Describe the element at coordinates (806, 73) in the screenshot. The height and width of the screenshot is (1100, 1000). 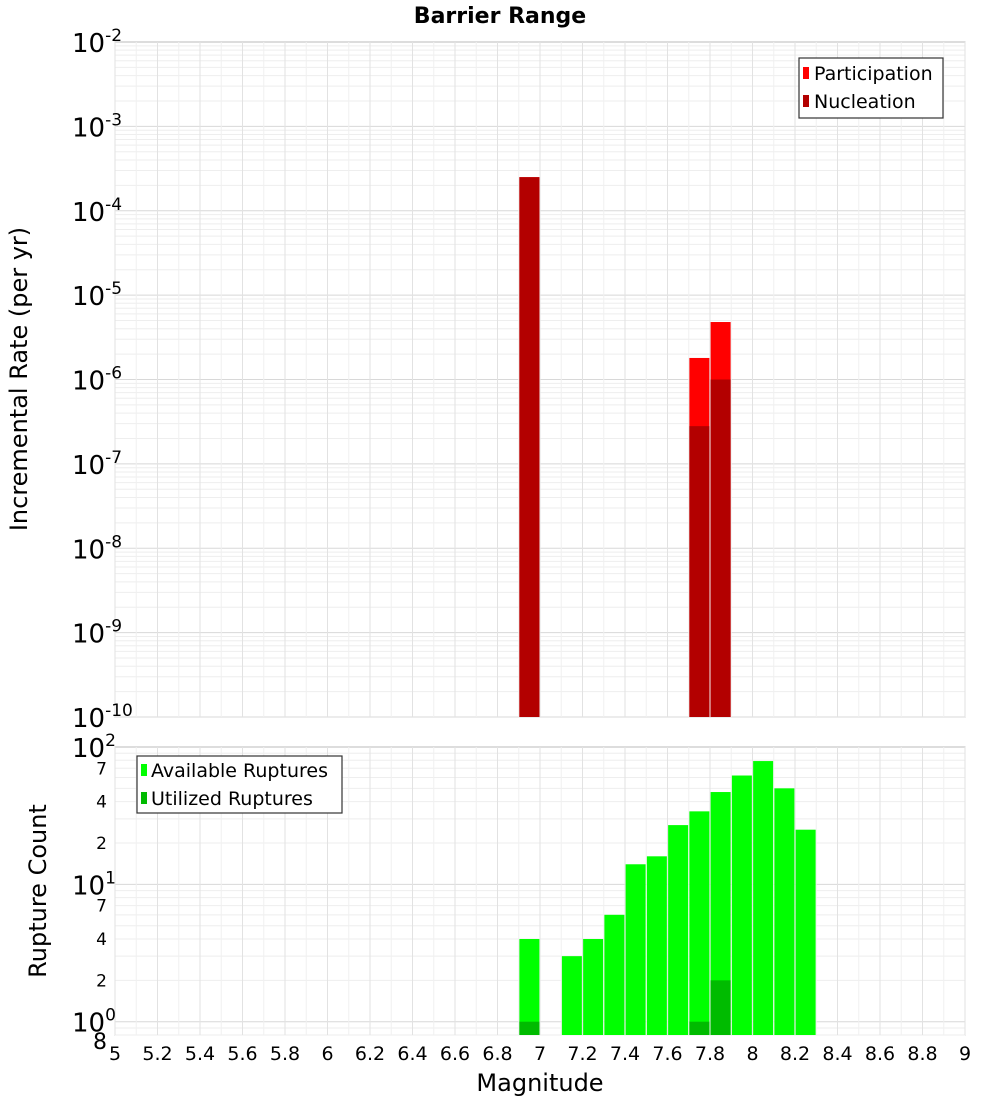
I see `legend-swatch-participation` at that location.